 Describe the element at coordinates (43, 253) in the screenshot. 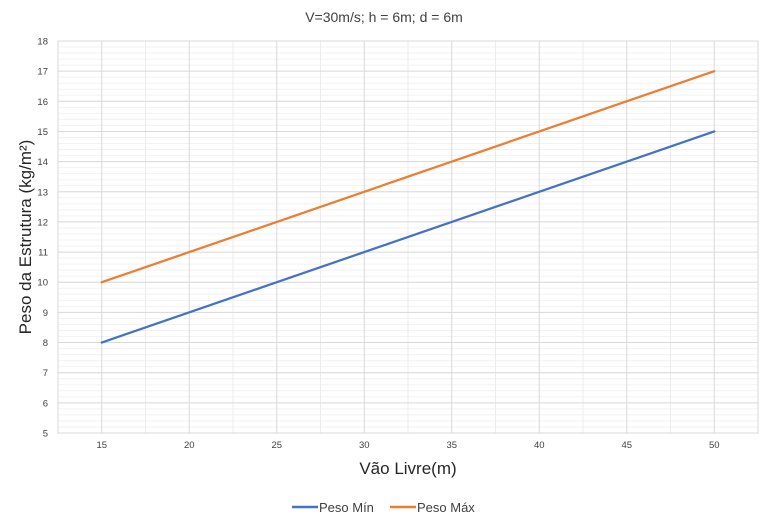

I see `y-tick-label: 11` at that location.